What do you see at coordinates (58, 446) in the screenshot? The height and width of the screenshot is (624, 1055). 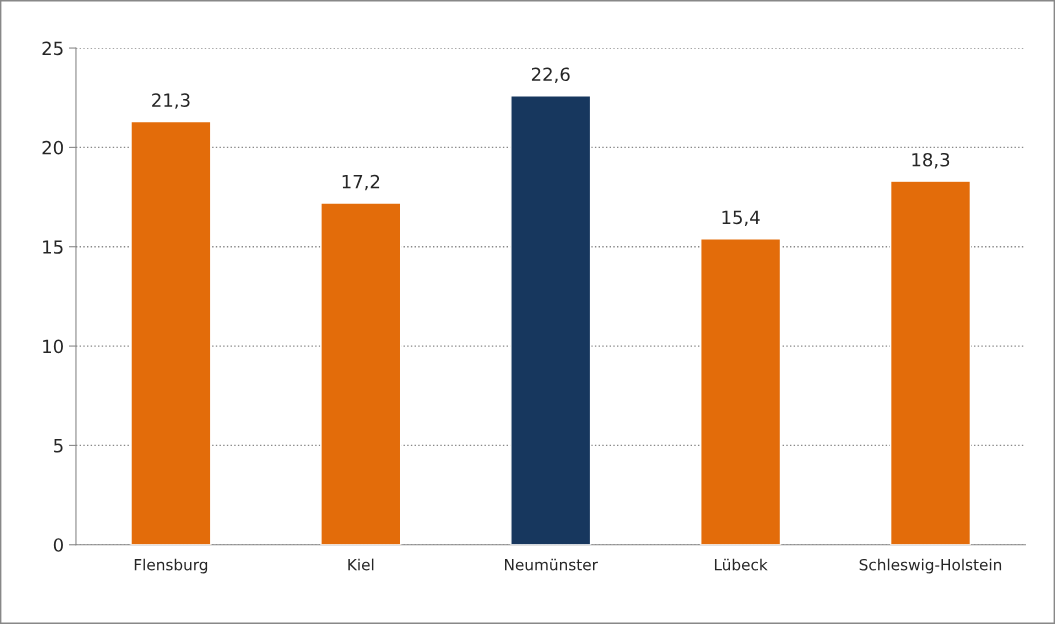 I see `y-tick-label: 5` at bounding box center [58, 446].